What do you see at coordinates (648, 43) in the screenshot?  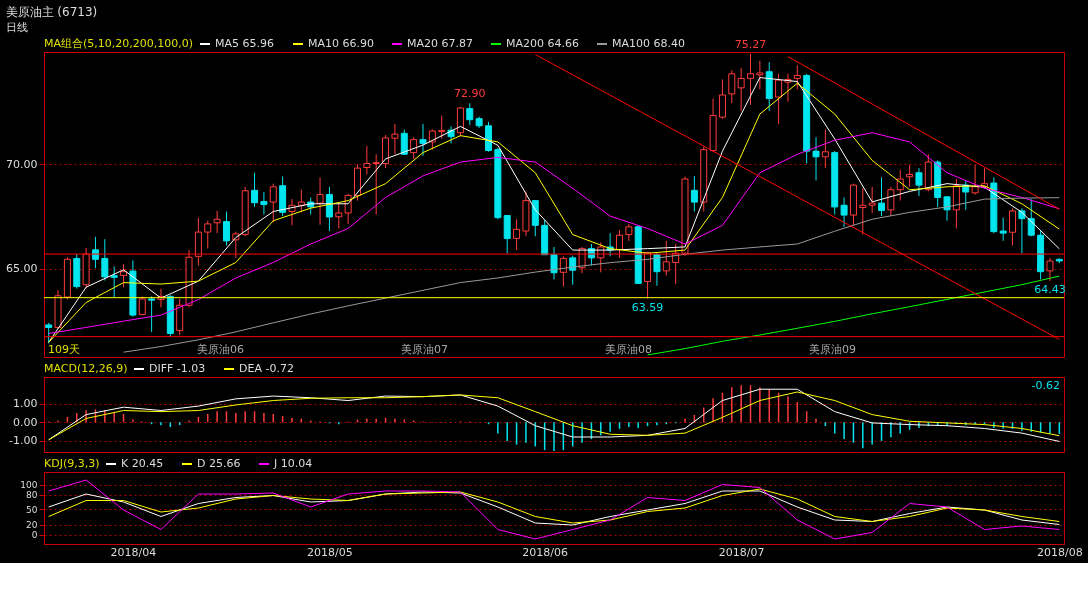 I see `legend-label: MA100 68.40` at bounding box center [648, 43].